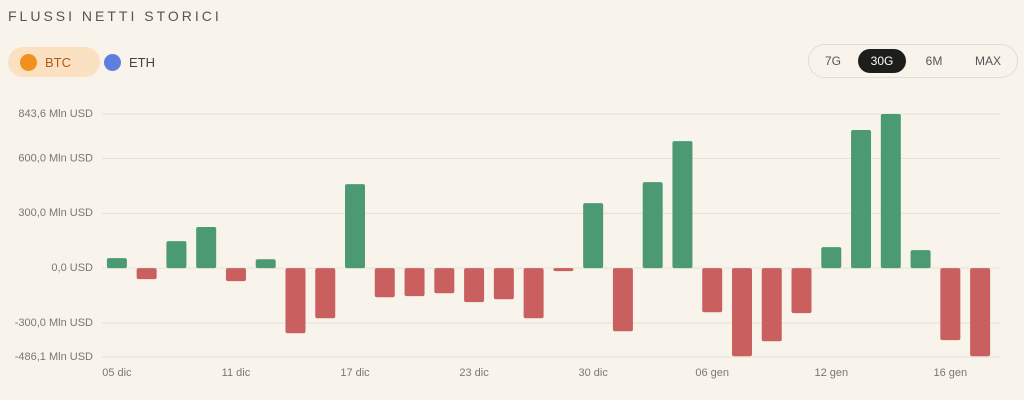  I want to click on section-title: FLUSSI NETTI STORICI, so click(115, 16).